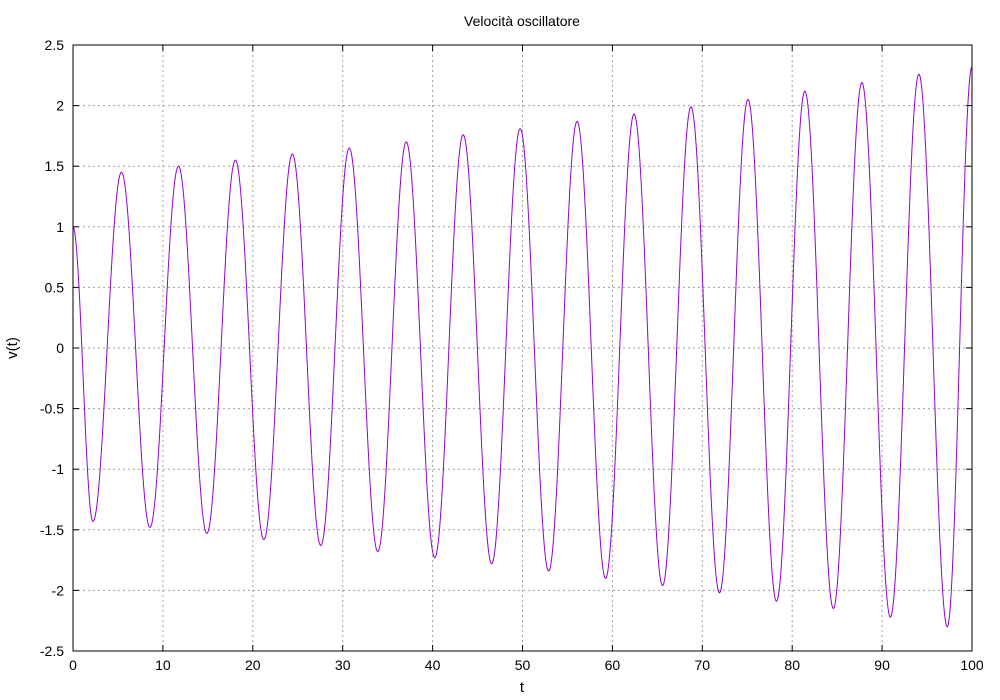  What do you see at coordinates (523, 665) in the screenshot?
I see `x-tick-label: 50` at bounding box center [523, 665].